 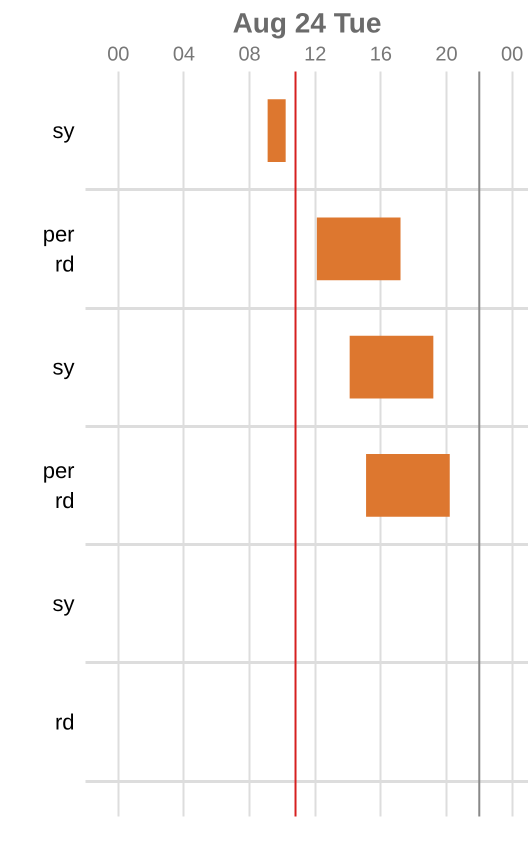 I want to click on x-tick-label: 16, so click(x=381, y=55).